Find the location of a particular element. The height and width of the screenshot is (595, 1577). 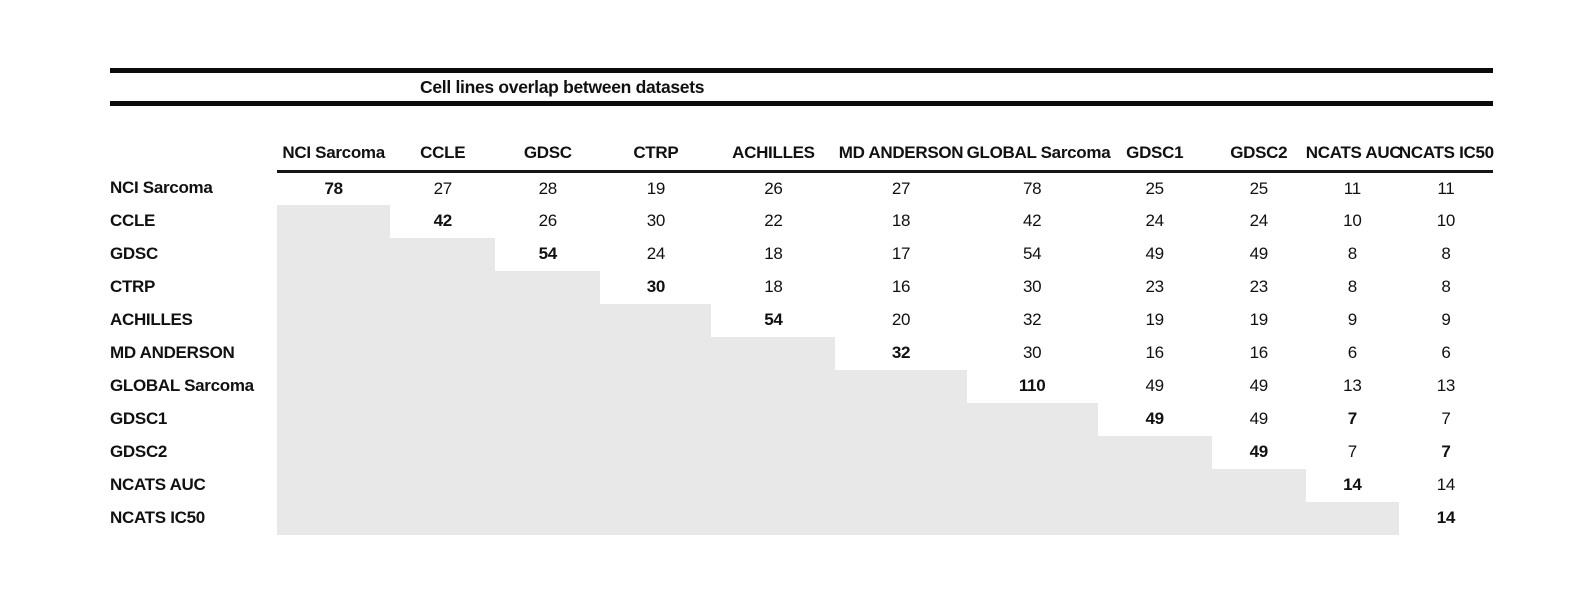

col-header-nci-sarcoma: NCI Sarcoma is located at coordinates (334, 154).